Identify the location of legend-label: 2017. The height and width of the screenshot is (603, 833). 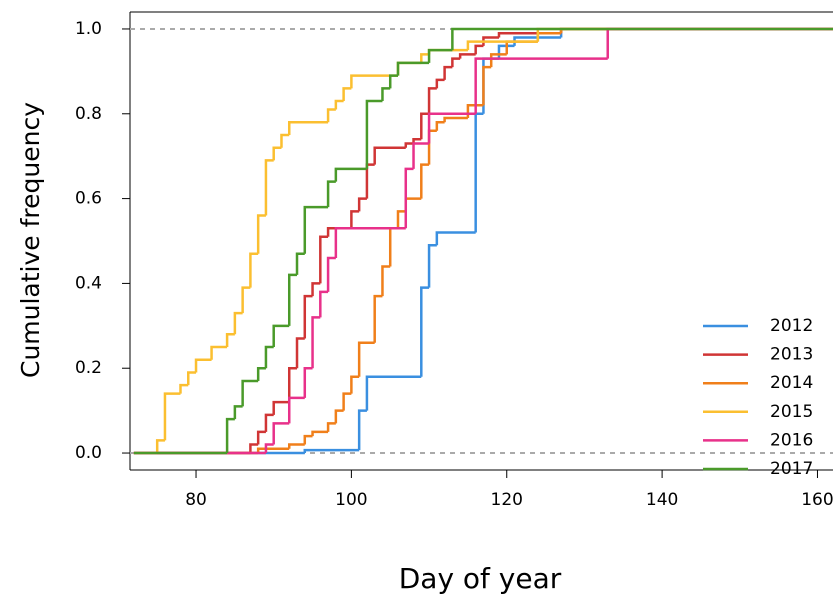
(791, 469).